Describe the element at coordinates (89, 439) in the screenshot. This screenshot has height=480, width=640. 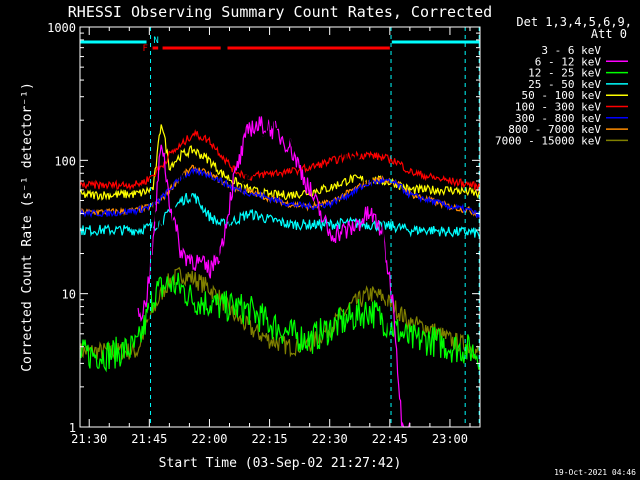
I see `x-tick-label-0: 21:30` at that location.